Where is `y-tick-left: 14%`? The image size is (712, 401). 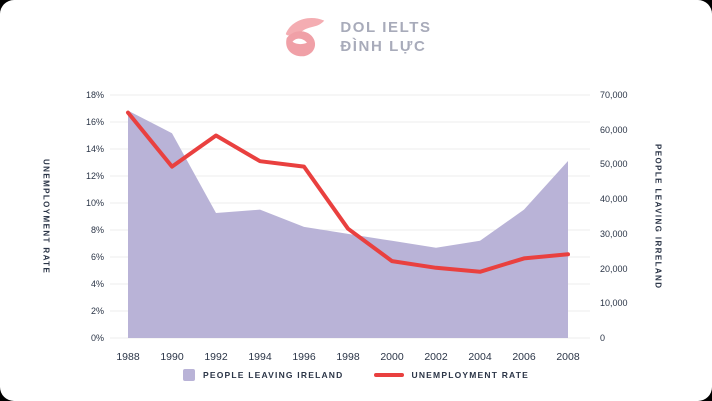
y-tick-left: 14% is located at coordinates (94, 149).